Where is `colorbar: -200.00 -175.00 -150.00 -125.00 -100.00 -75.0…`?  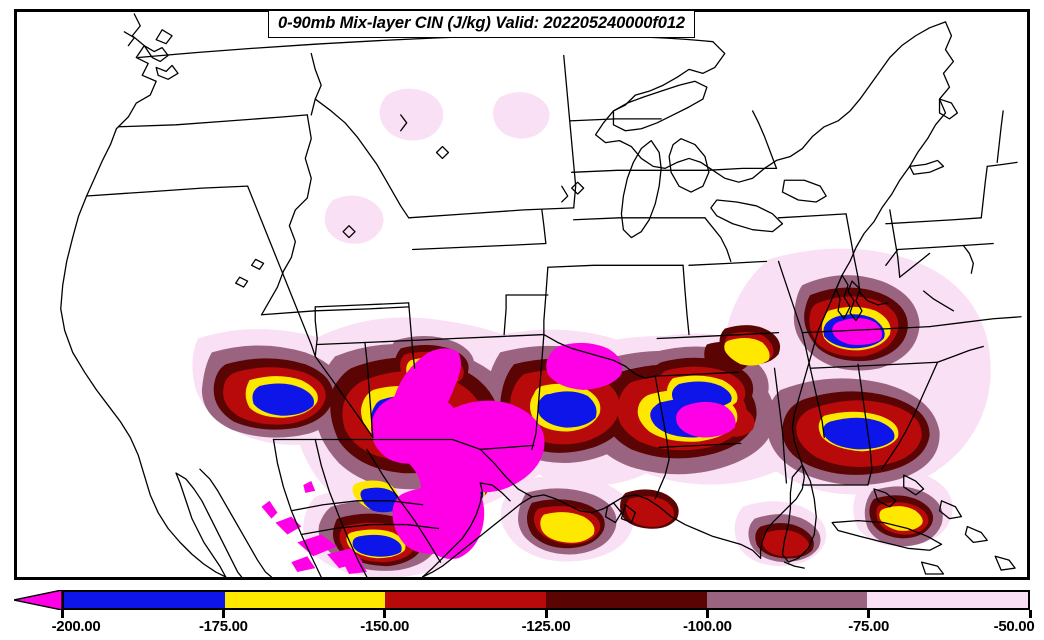
colorbar: -200.00 -175.00 -150.00 -125.00 -100.00 -75.0… is located at coordinates (522, 612).